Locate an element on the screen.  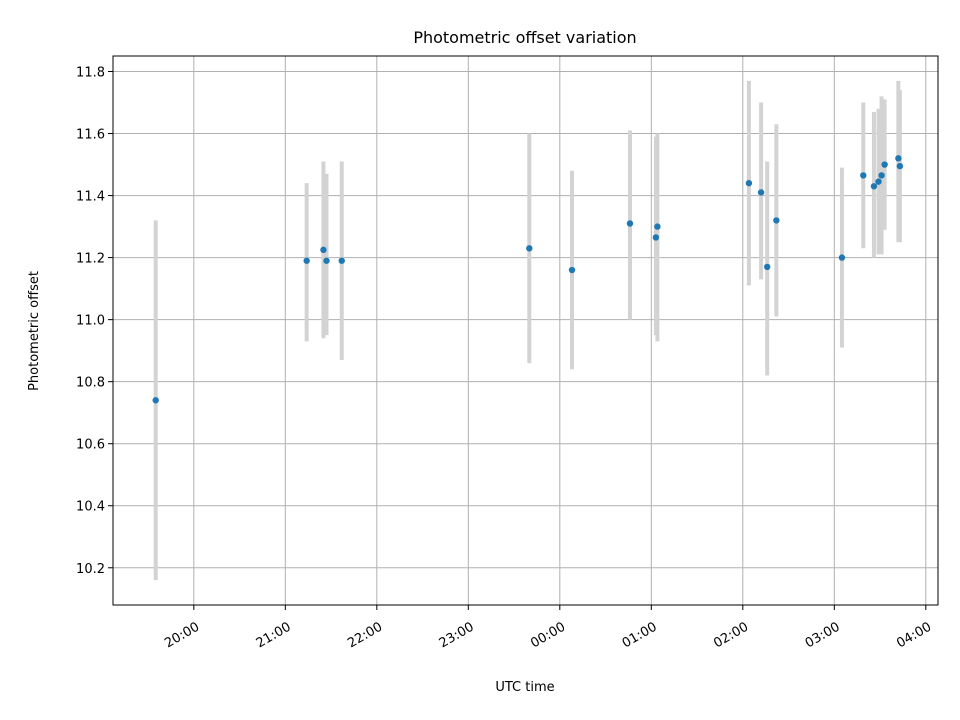
y-tick-label: 10.8 is located at coordinates (90, 383).